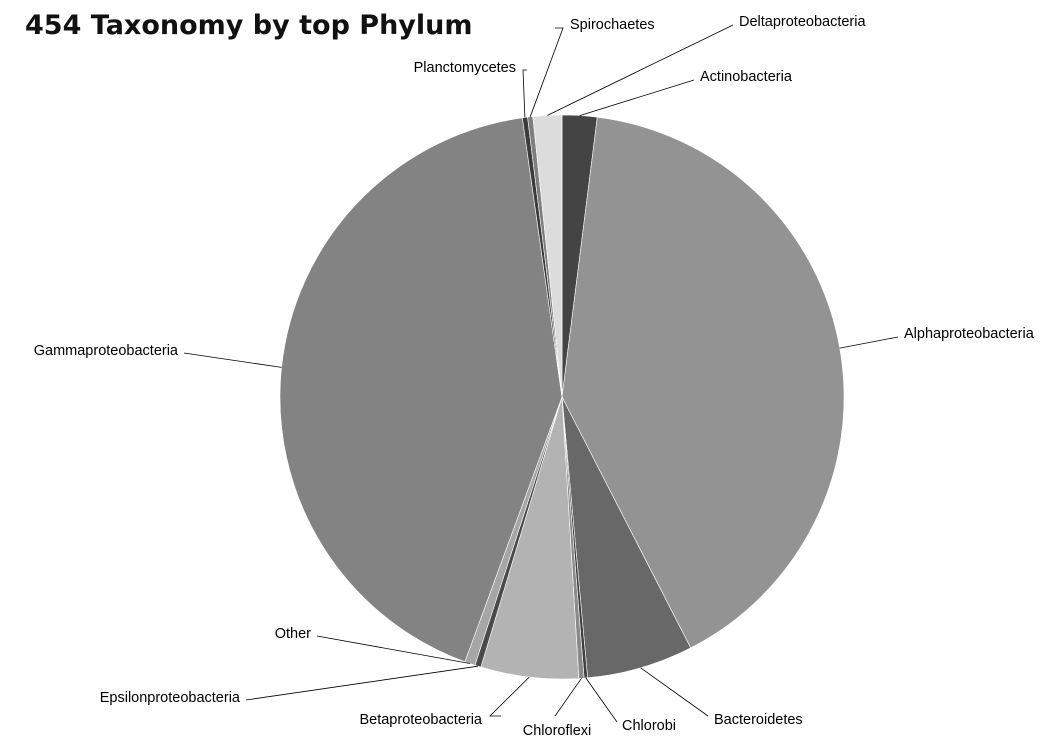 The image size is (1057, 736). Describe the element at coordinates (546, 72) in the screenshot. I see `leader-line-spirochaetes` at that location.